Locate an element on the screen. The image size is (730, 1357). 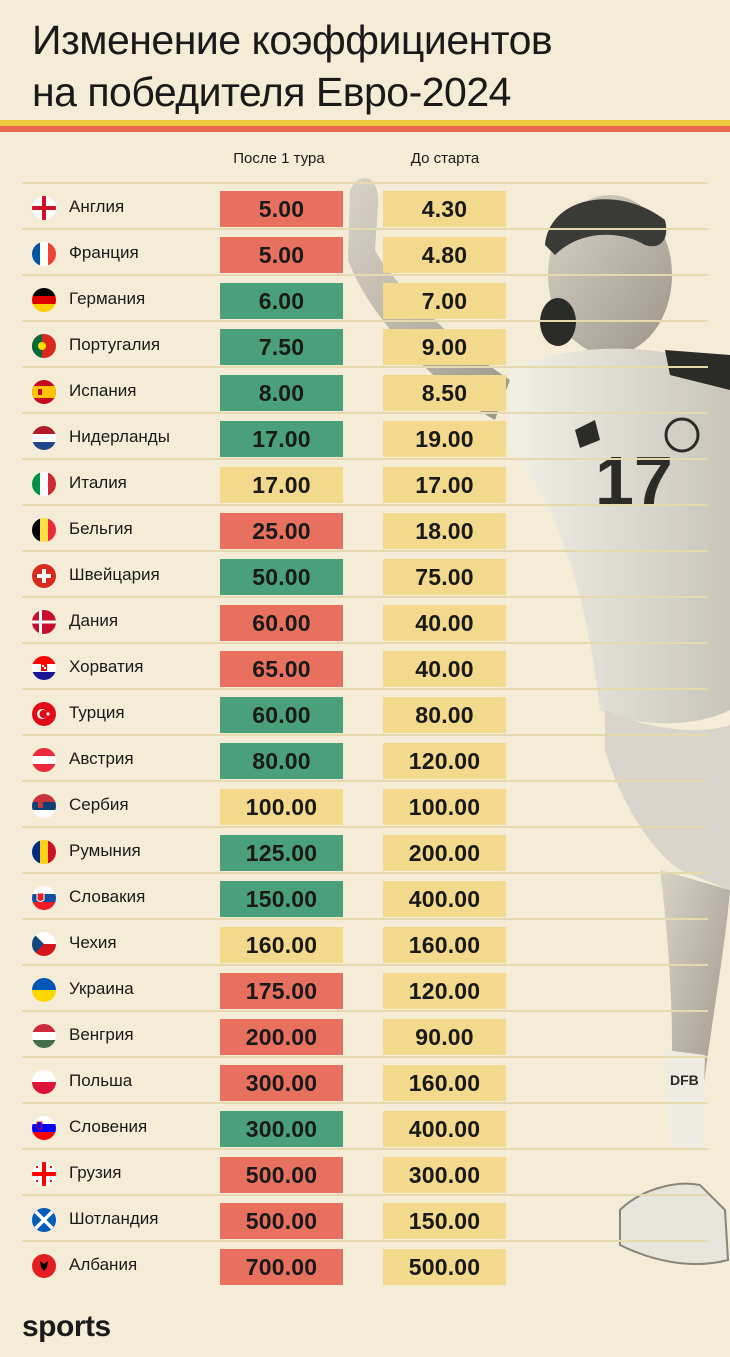
table-row: Словакия 150.00 400.00 is located at coordinates (365, 896).